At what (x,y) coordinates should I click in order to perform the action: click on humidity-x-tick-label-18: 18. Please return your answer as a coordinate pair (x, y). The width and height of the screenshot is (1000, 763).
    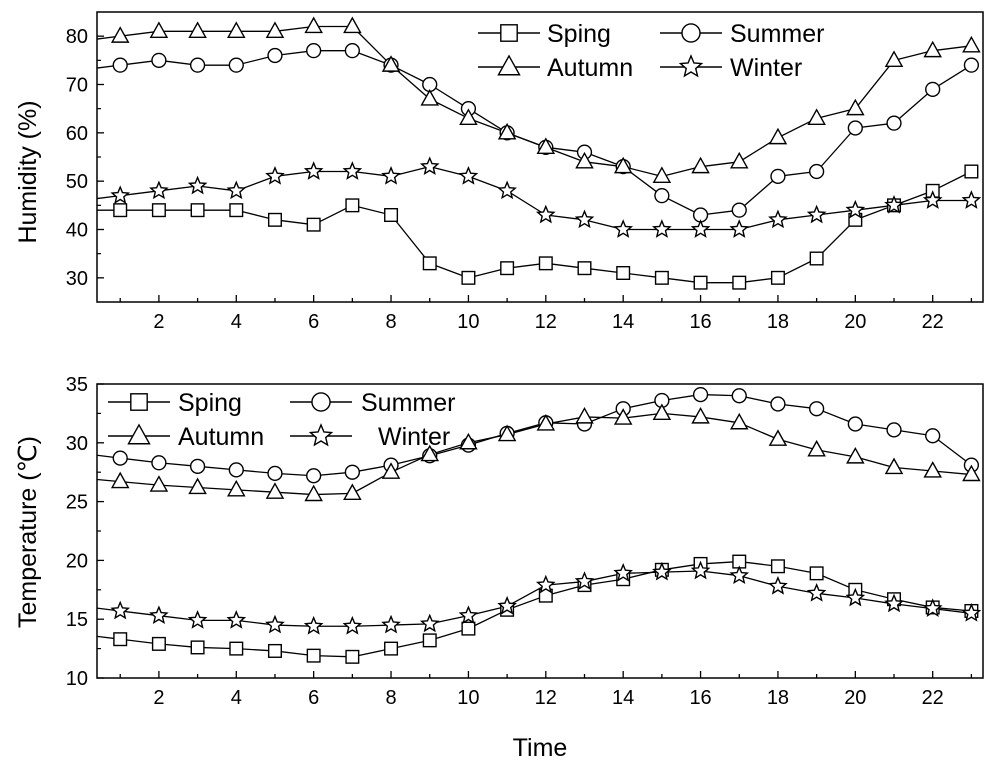
    Looking at the image, I should click on (778, 322).